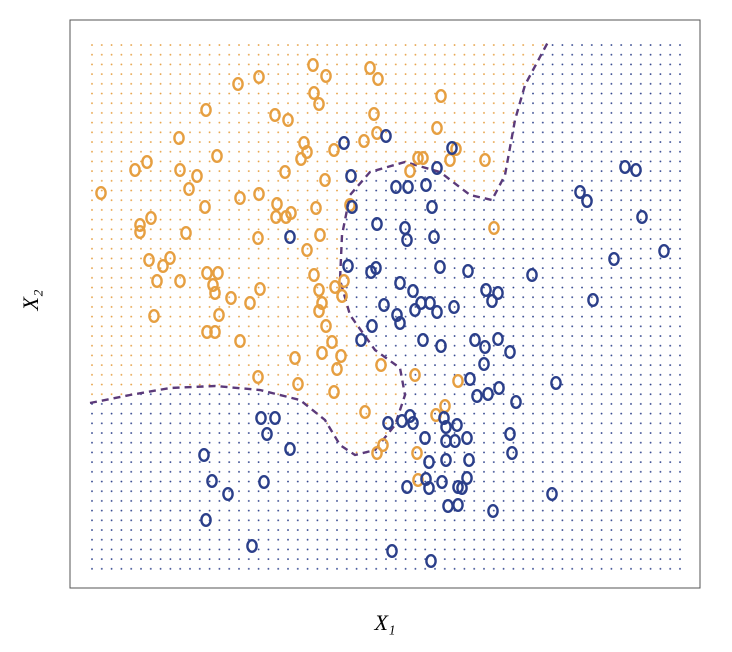  Describe the element at coordinates (384, 622) in the screenshot. I see `x-axis-label: X₁` at that location.